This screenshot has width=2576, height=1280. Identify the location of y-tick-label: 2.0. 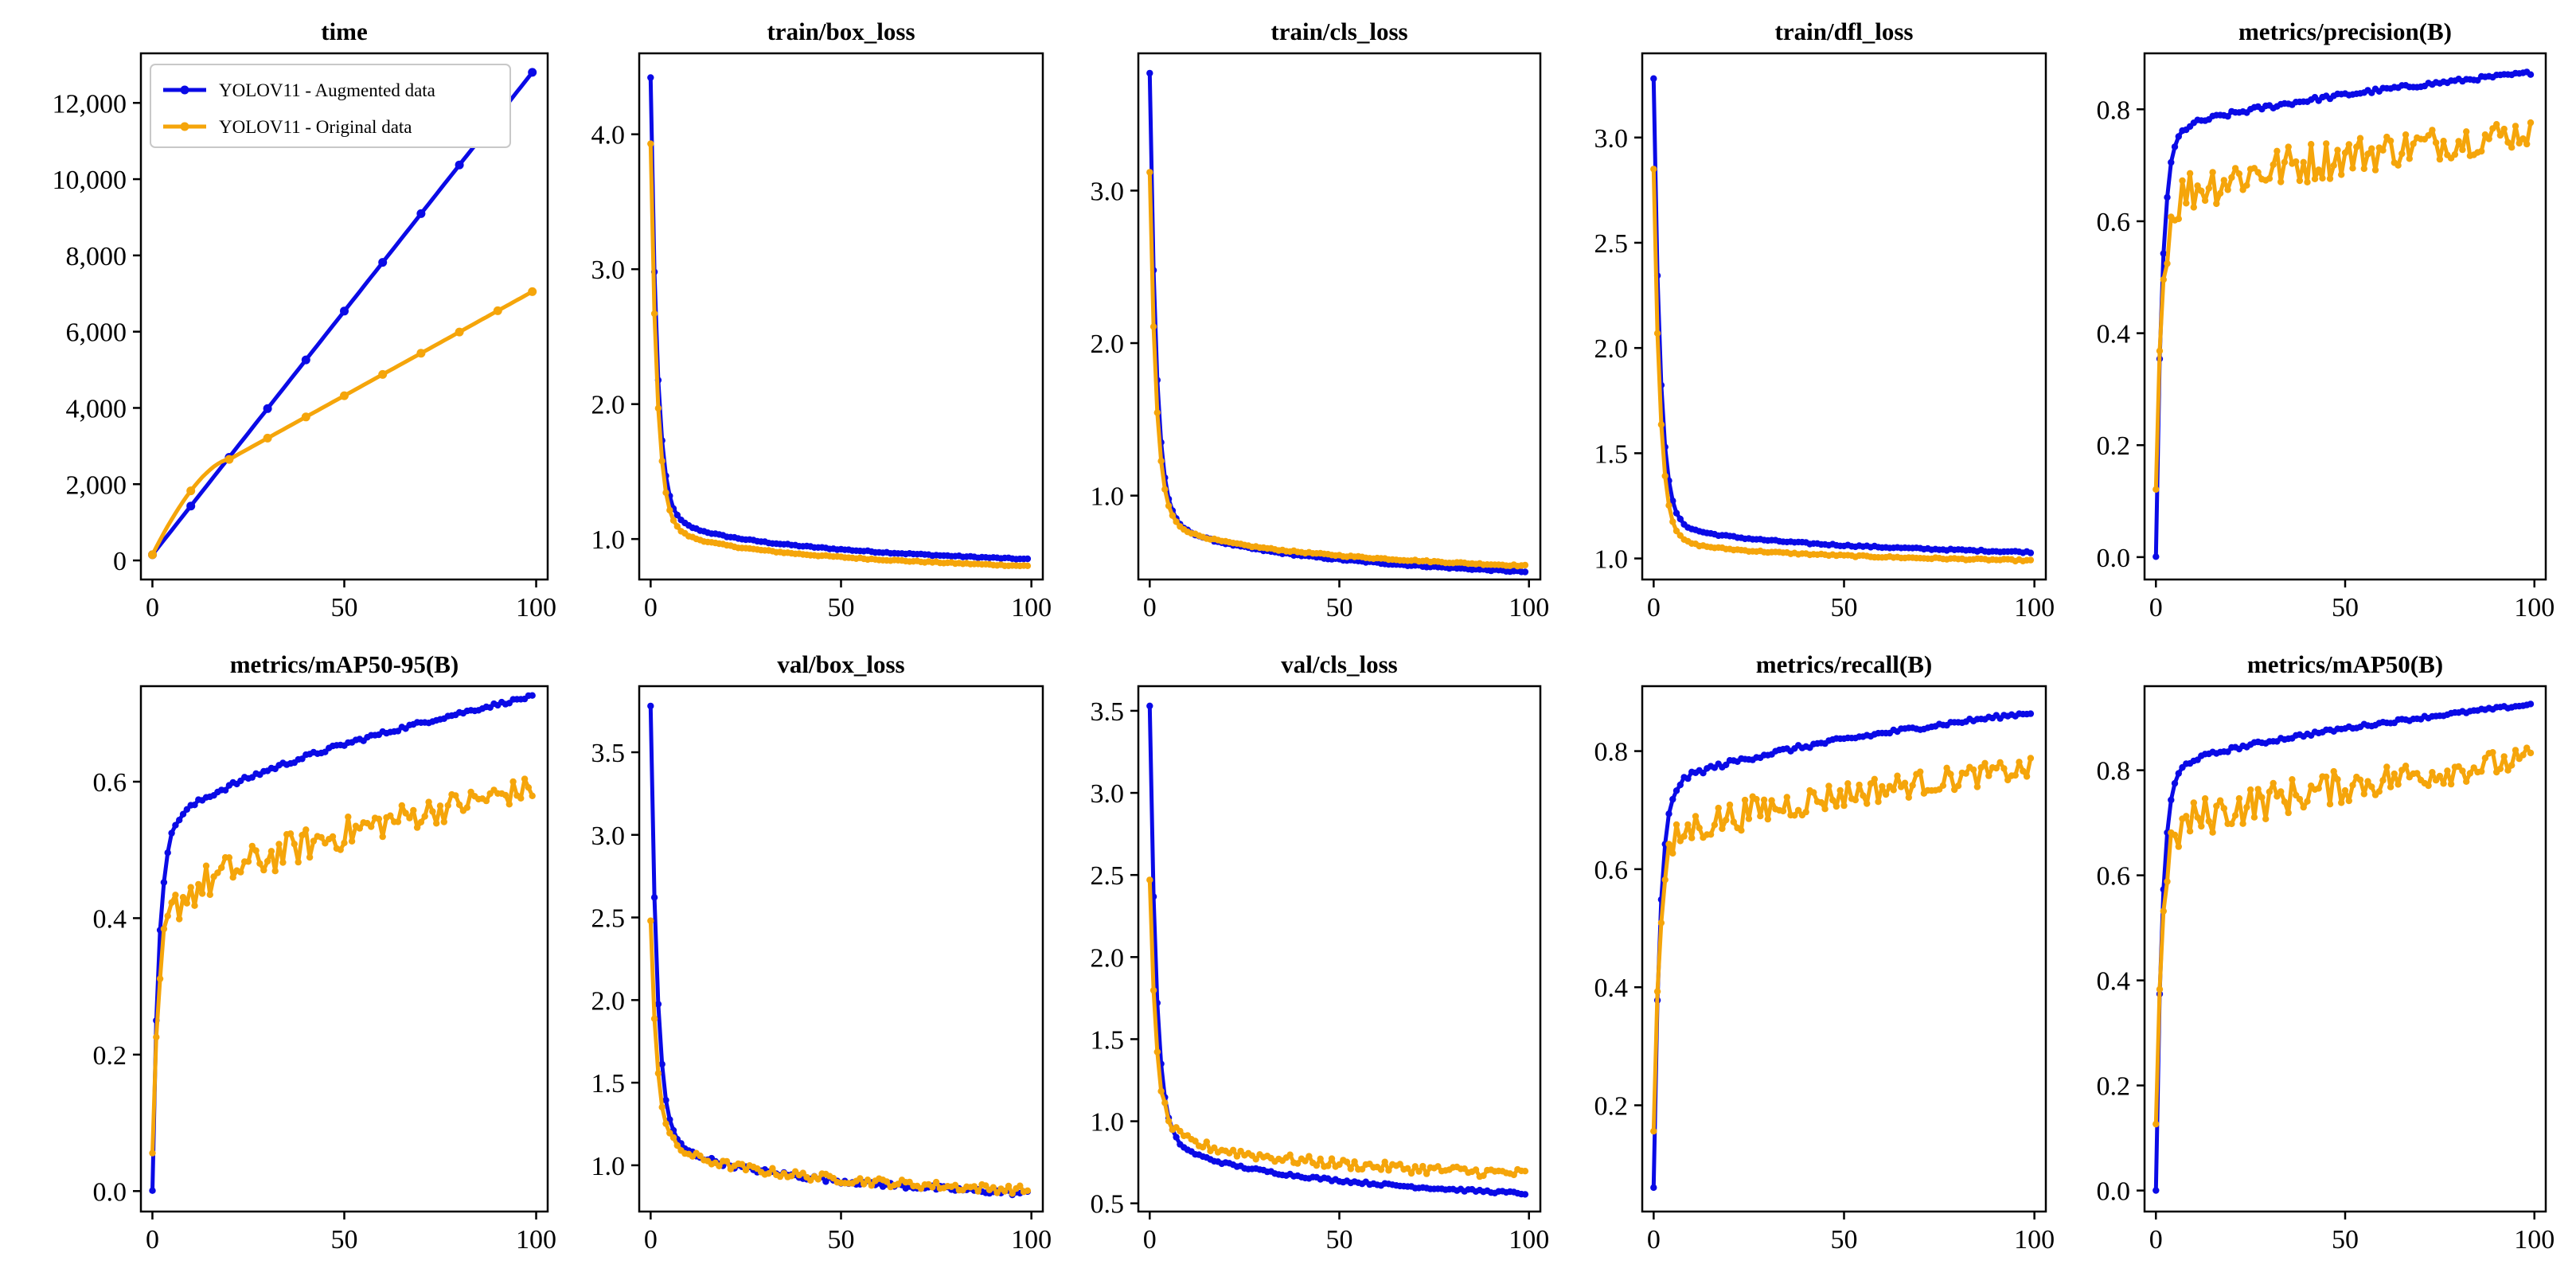
(608, 406).